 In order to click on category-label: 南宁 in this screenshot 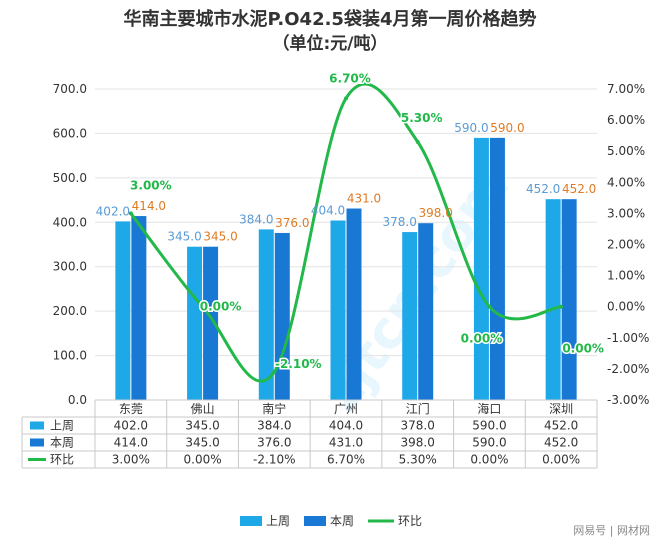, I will do `click(274, 408)`.